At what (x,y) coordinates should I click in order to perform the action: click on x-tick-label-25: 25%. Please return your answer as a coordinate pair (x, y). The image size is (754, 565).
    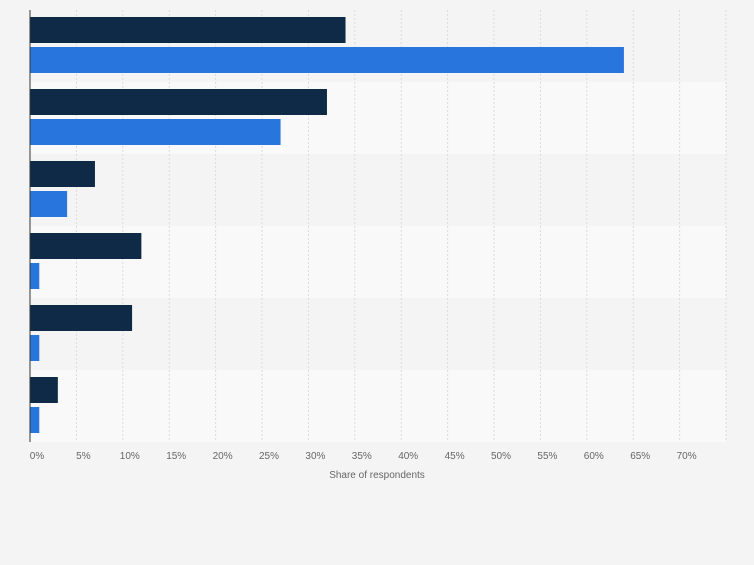
    Looking at the image, I should click on (269, 456).